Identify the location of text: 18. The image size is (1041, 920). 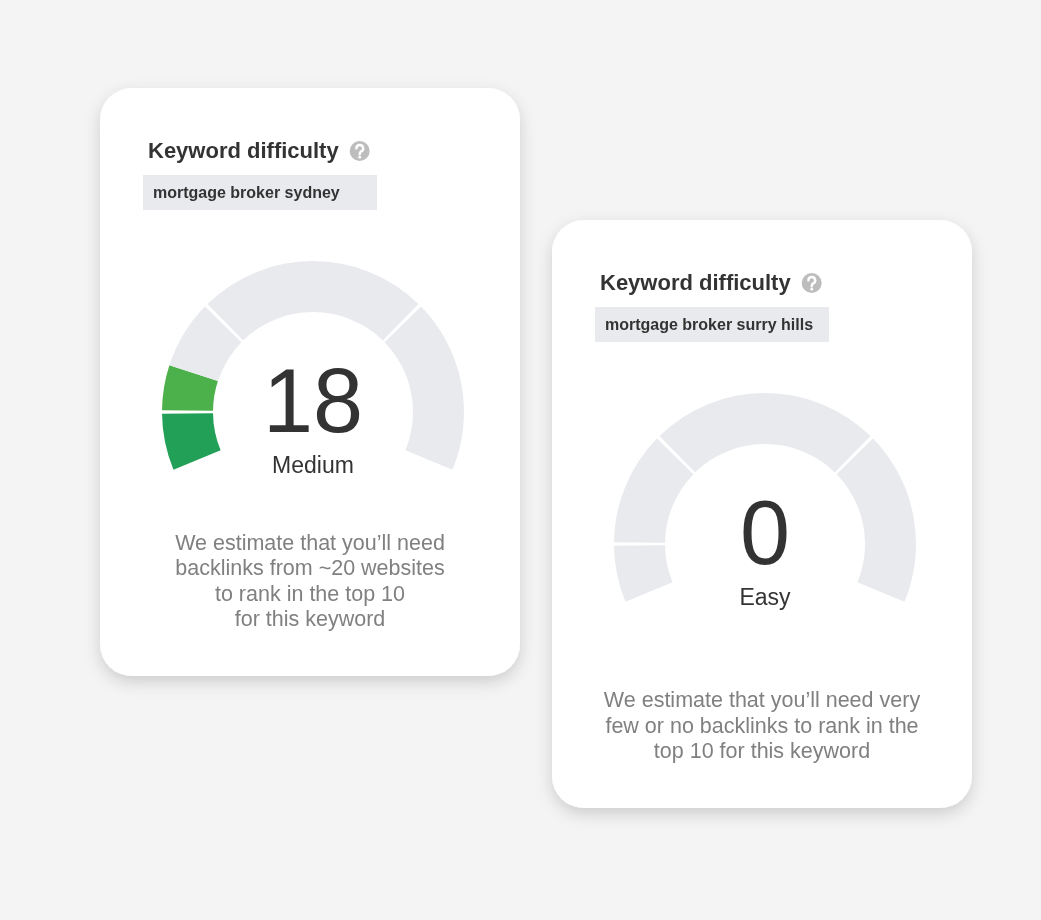
(313, 401).